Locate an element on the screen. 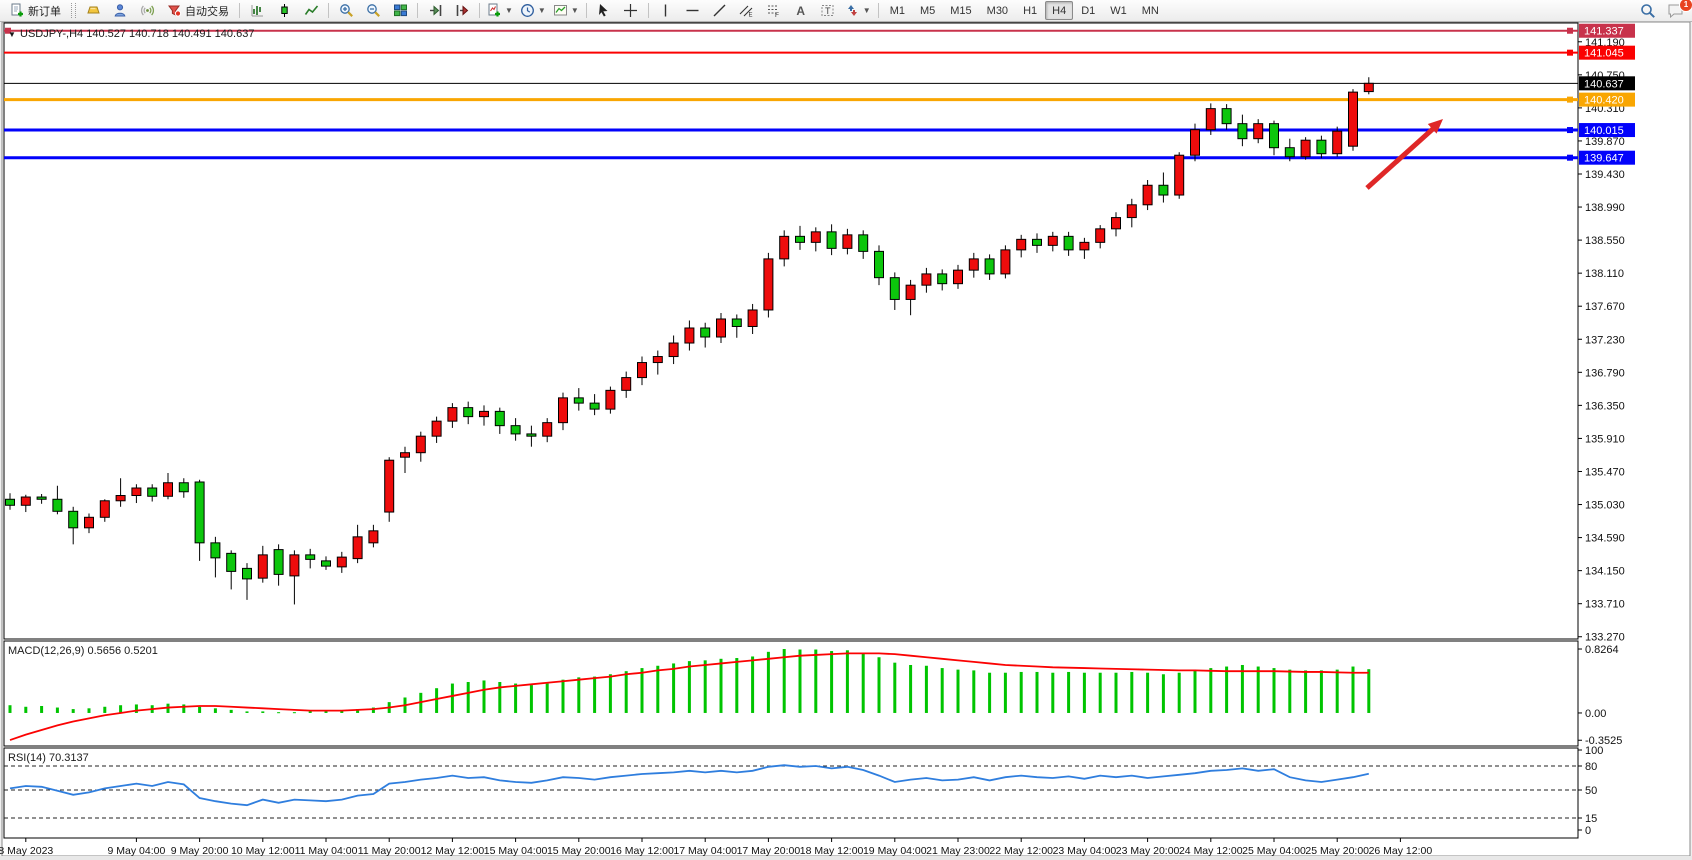  svg-text: 10 May 12:00 is located at coordinates (263, 851).